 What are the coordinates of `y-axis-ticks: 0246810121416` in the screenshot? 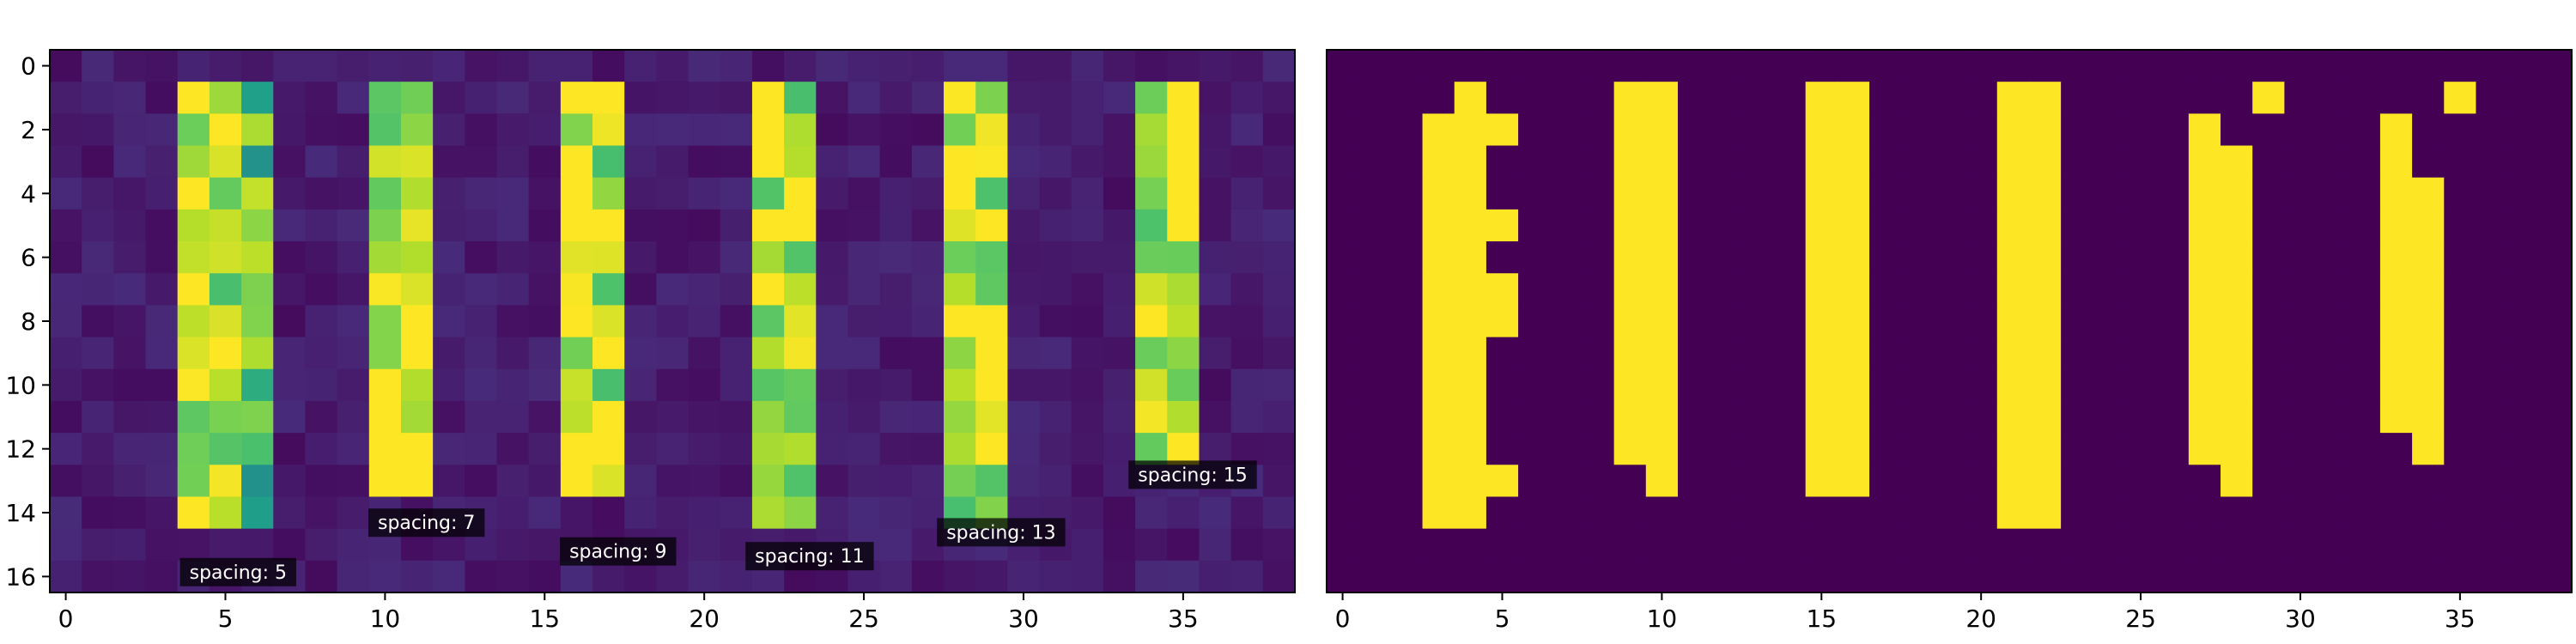 It's located at (28, 322).